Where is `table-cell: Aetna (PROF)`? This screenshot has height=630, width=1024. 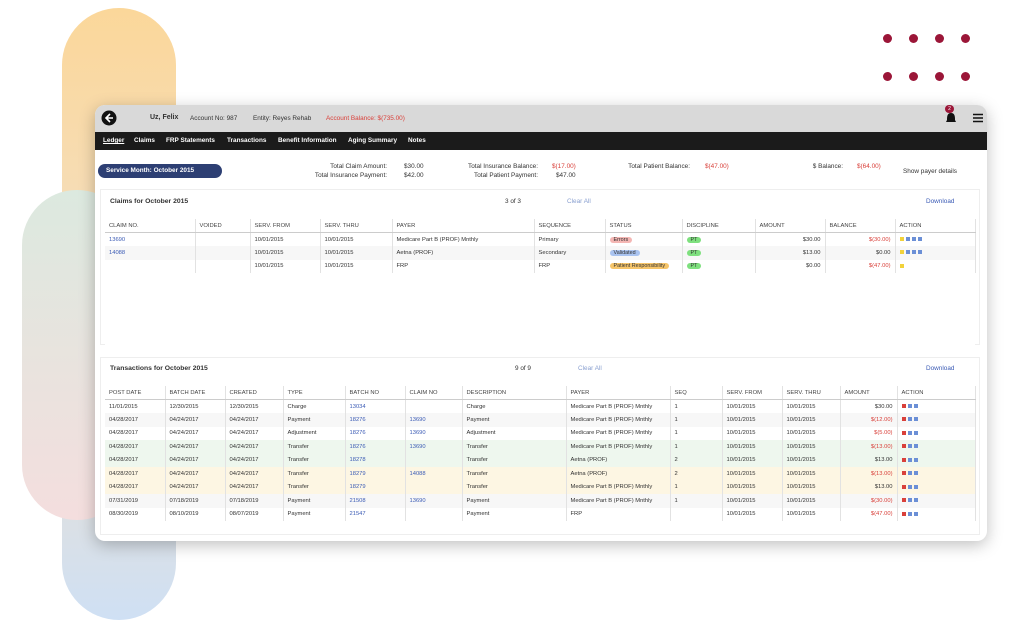 table-cell: Aetna (PROF) is located at coordinates (463, 253).